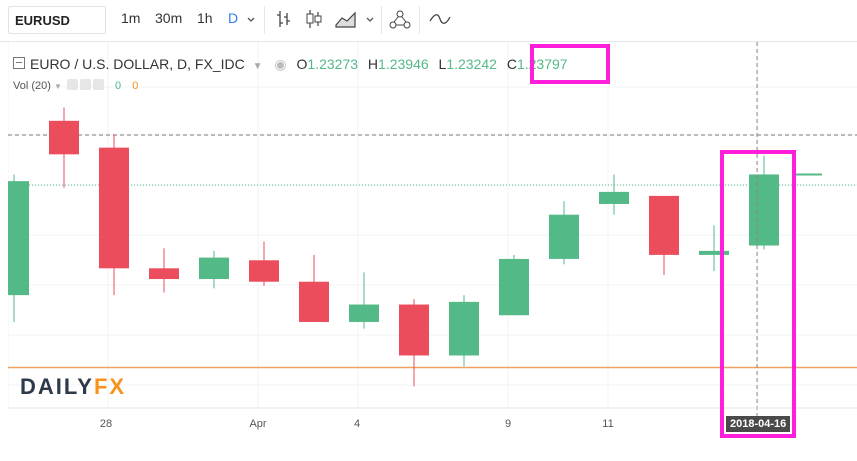 The image size is (857, 461). I want to click on close-value-highlight, so click(570, 64).